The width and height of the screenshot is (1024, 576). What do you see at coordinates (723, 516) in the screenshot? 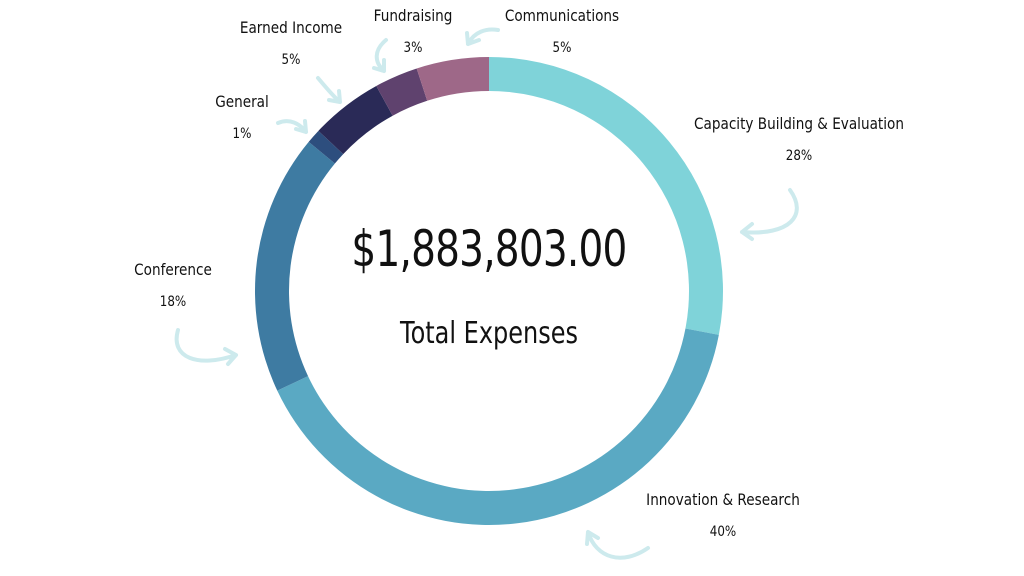
I see `label-innovation-research: Innovation & Research 40%` at bounding box center [723, 516].